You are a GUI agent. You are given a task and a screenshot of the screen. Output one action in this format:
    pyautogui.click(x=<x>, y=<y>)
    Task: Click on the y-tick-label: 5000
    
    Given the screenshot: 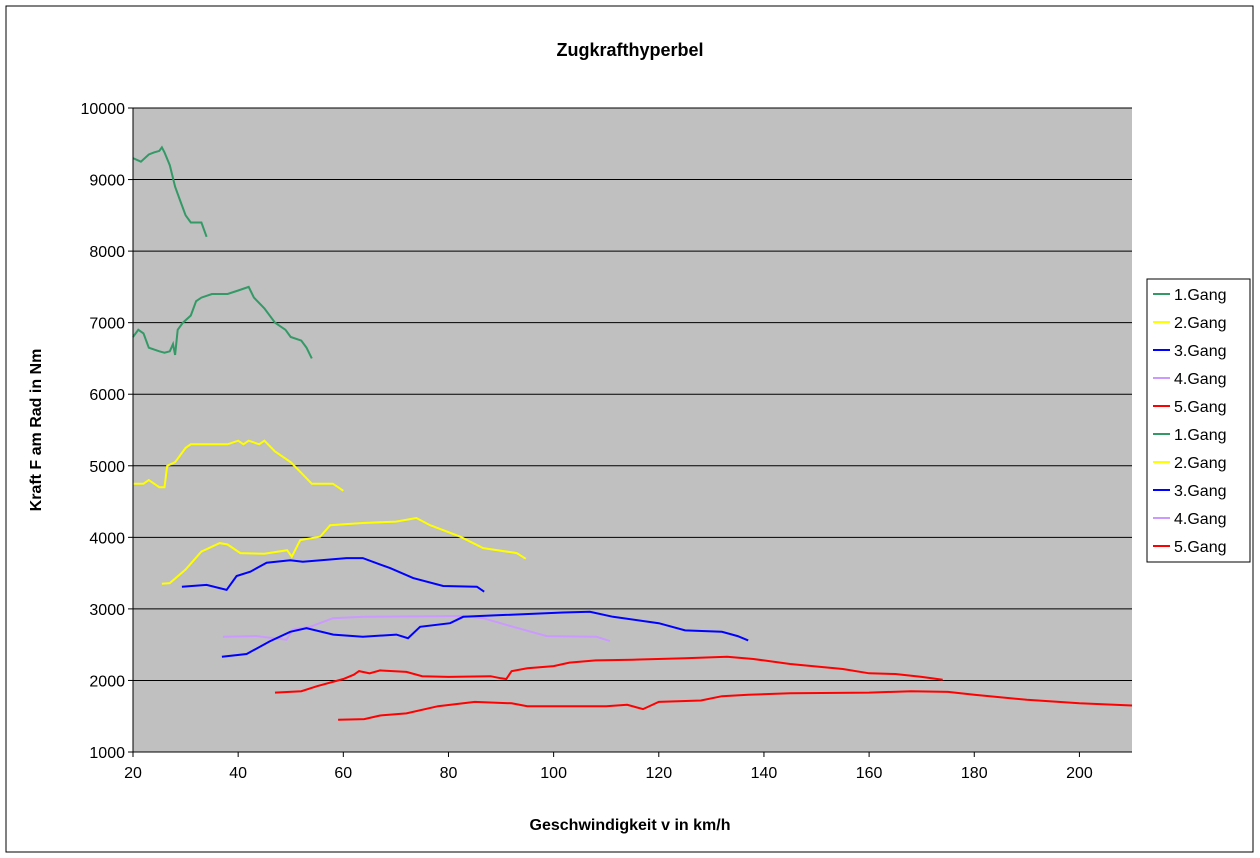 What is the action you would take?
    pyautogui.click(x=107, y=467)
    